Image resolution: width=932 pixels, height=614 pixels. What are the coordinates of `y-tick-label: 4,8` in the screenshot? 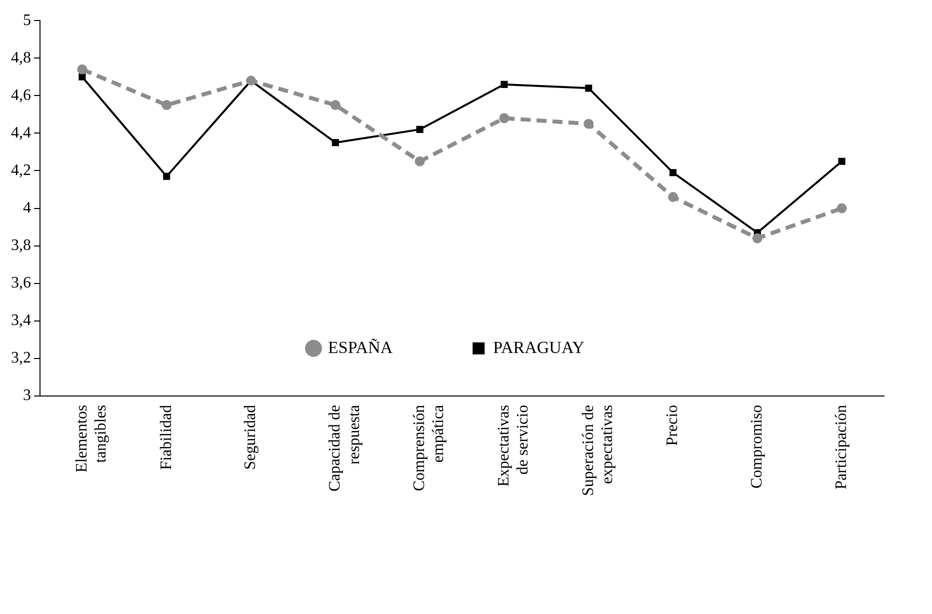 It's located at (21, 57).